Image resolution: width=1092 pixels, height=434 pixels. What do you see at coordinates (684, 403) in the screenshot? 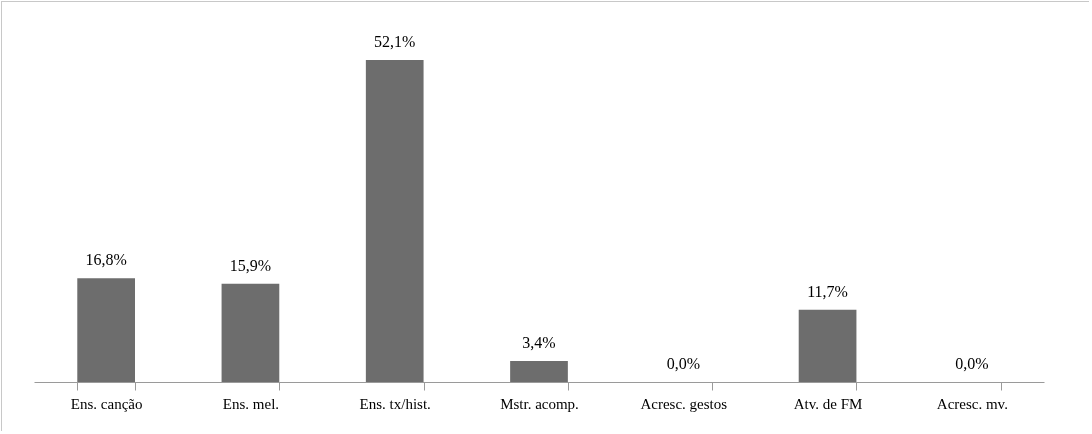
I see `x-tick-label: Acresc. gestos` at bounding box center [684, 403].